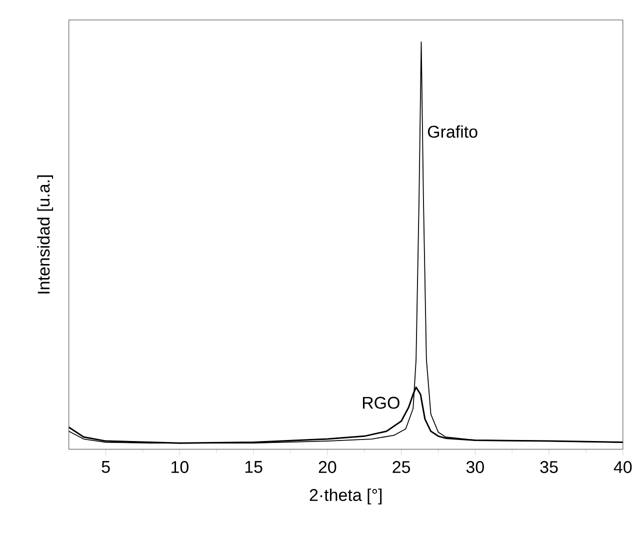  What do you see at coordinates (327, 467) in the screenshot?
I see `x-tick-label: 20` at bounding box center [327, 467].